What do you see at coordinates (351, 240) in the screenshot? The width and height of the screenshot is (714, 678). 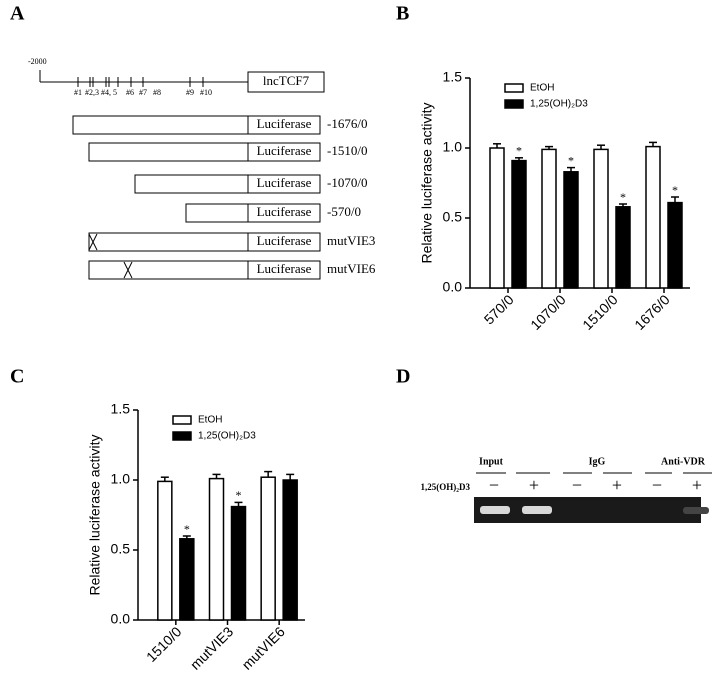 I see `construct-label: mutVIE3` at bounding box center [351, 240].